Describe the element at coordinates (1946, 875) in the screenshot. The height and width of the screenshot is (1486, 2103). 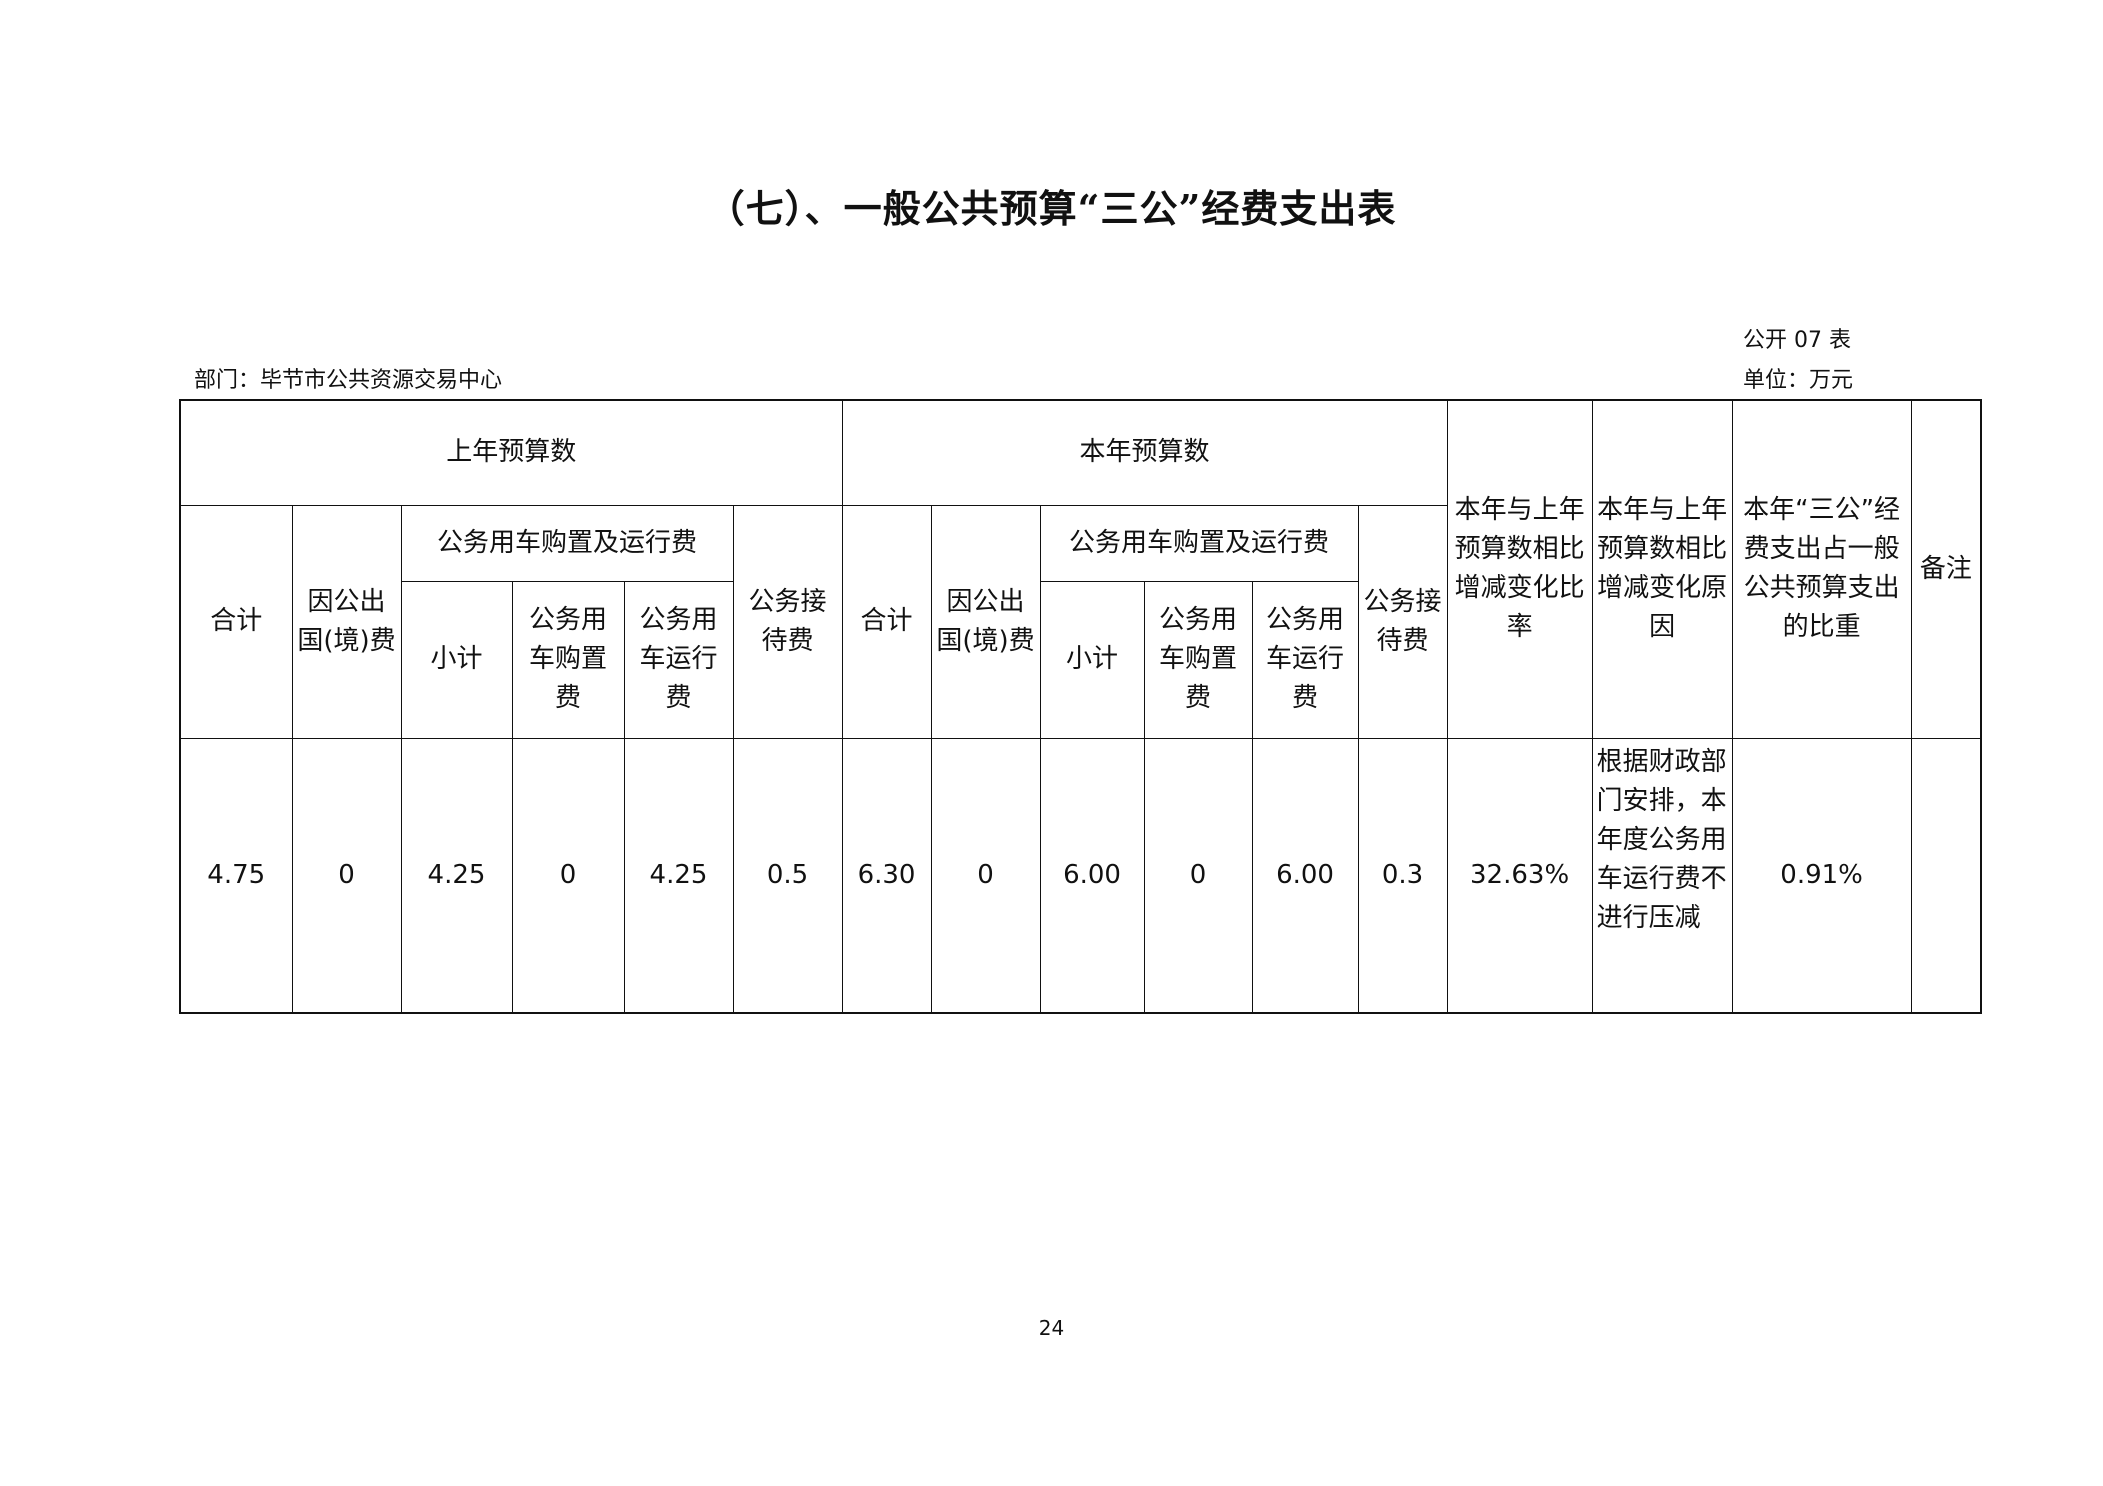
I see `cell-remark` at that location.